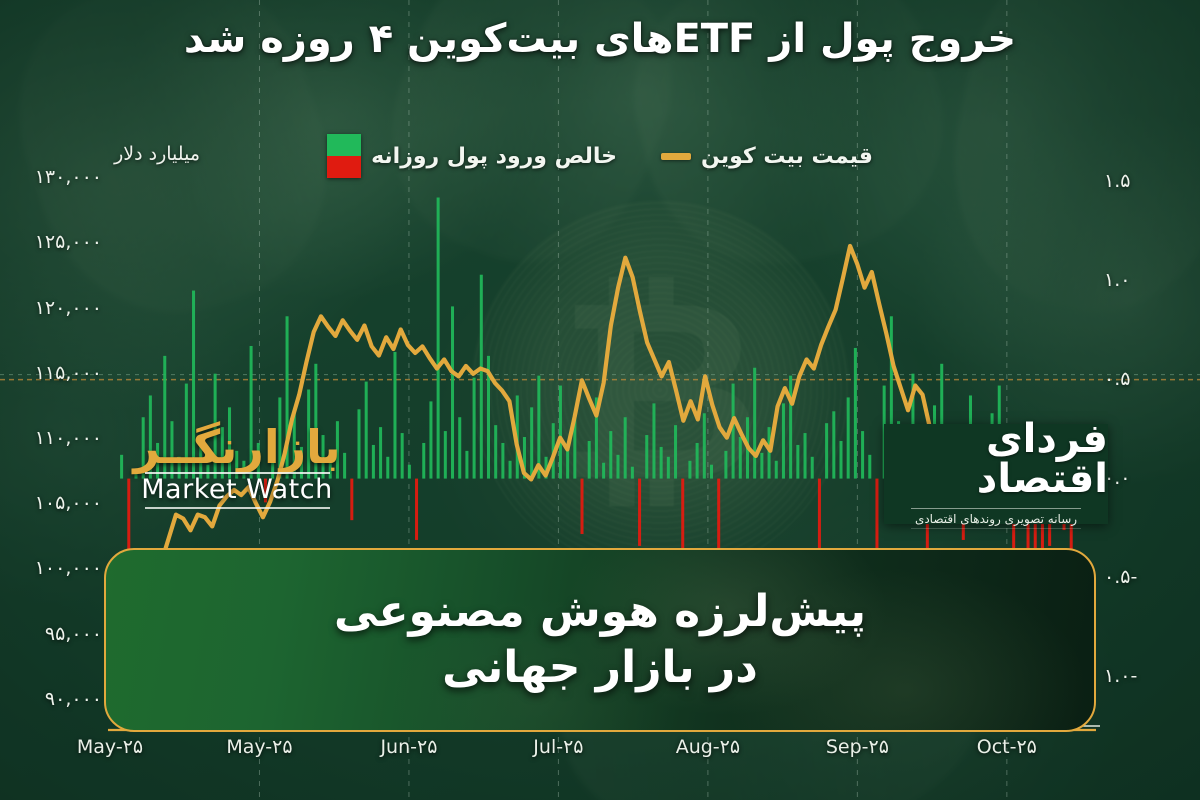 The height and width of the screenshot is (800, 1200). I want to click on page-title: خروج پول از ETFهای بیت‌کوین ۴ روزه شد, so click(600, 39).